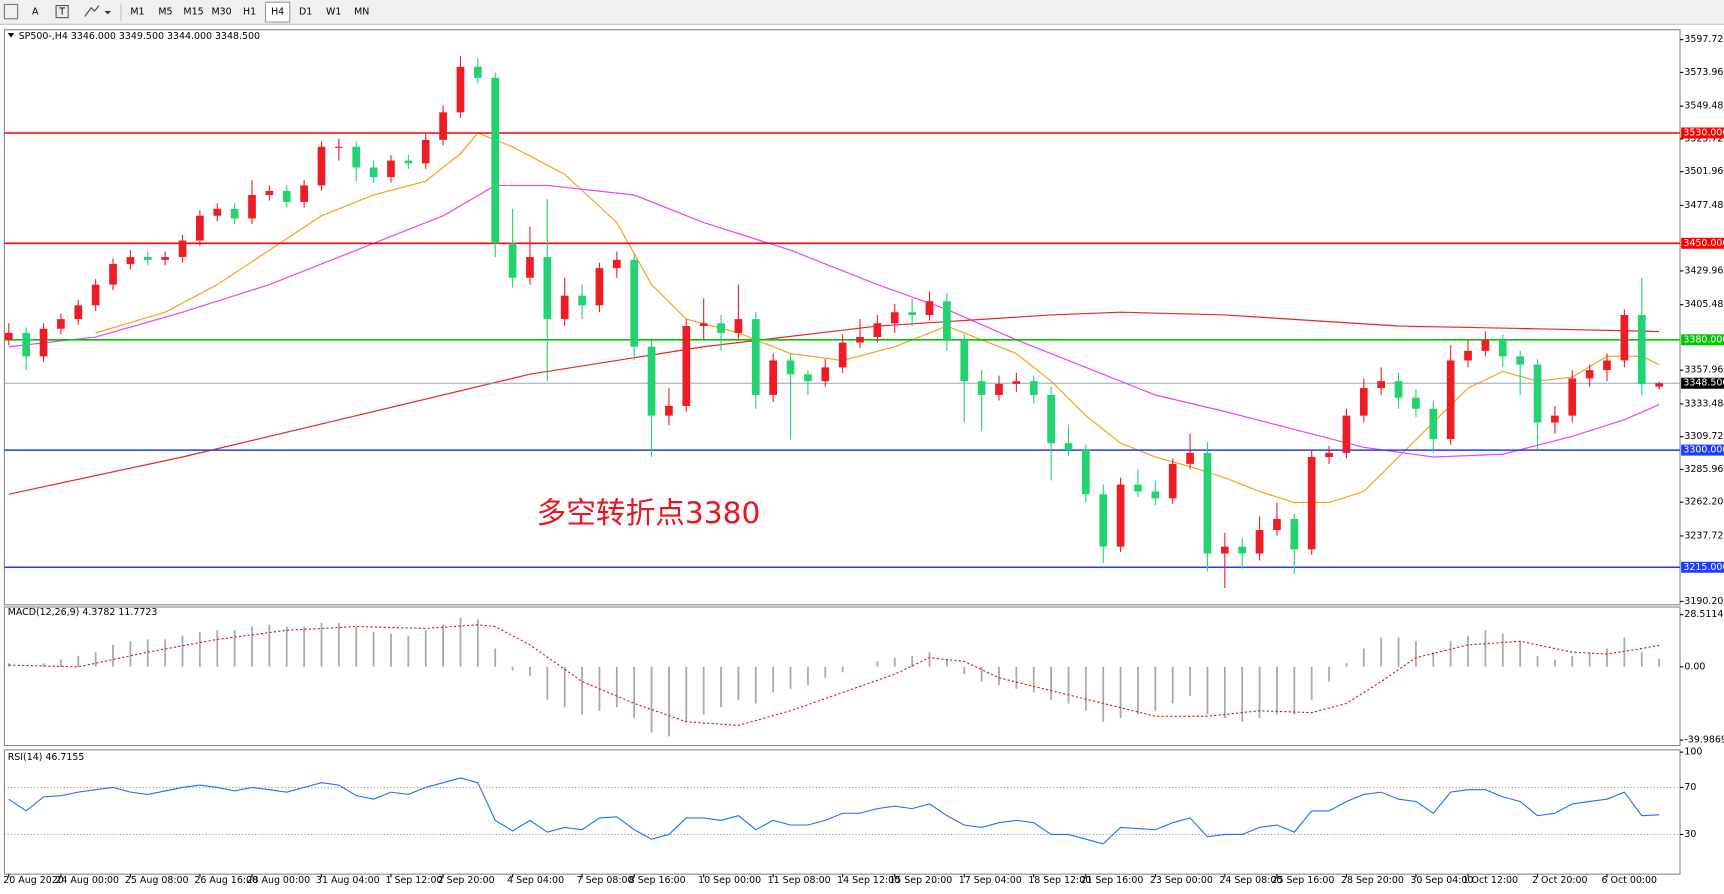  What do you see at coordinates (1702, 450) in the screenshot?
I see `level-tag` at bounding box center [1702, 450].